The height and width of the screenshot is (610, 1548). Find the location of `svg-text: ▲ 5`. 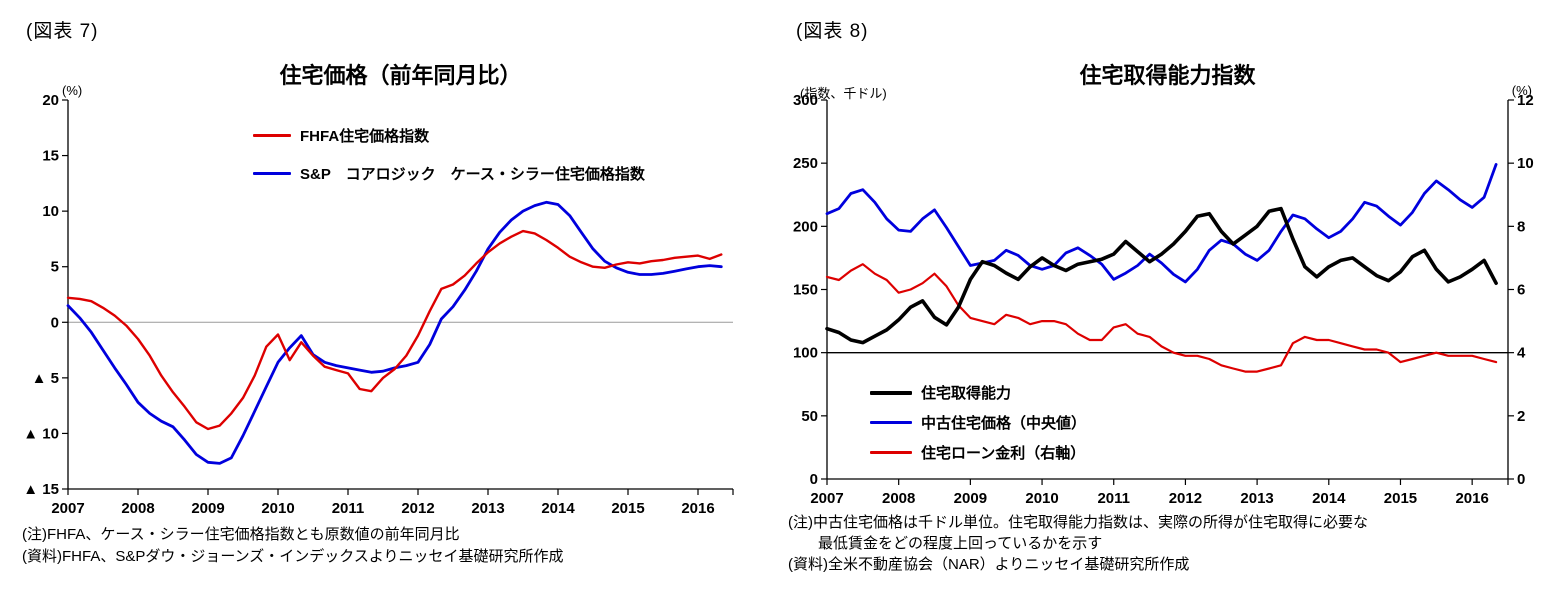

svg-text: ▲ 5 is located at coordinates (45, 378).